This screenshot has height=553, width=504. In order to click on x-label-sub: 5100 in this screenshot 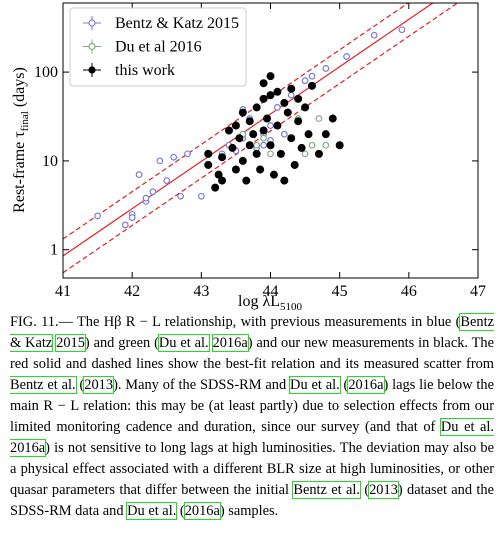, I will do `click(291, 305)`.